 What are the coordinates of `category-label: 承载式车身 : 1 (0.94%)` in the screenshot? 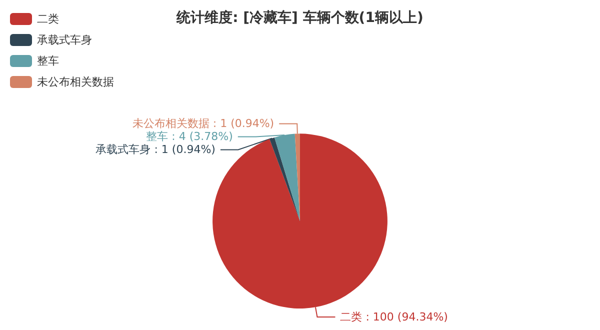 It's located at (156, 149).